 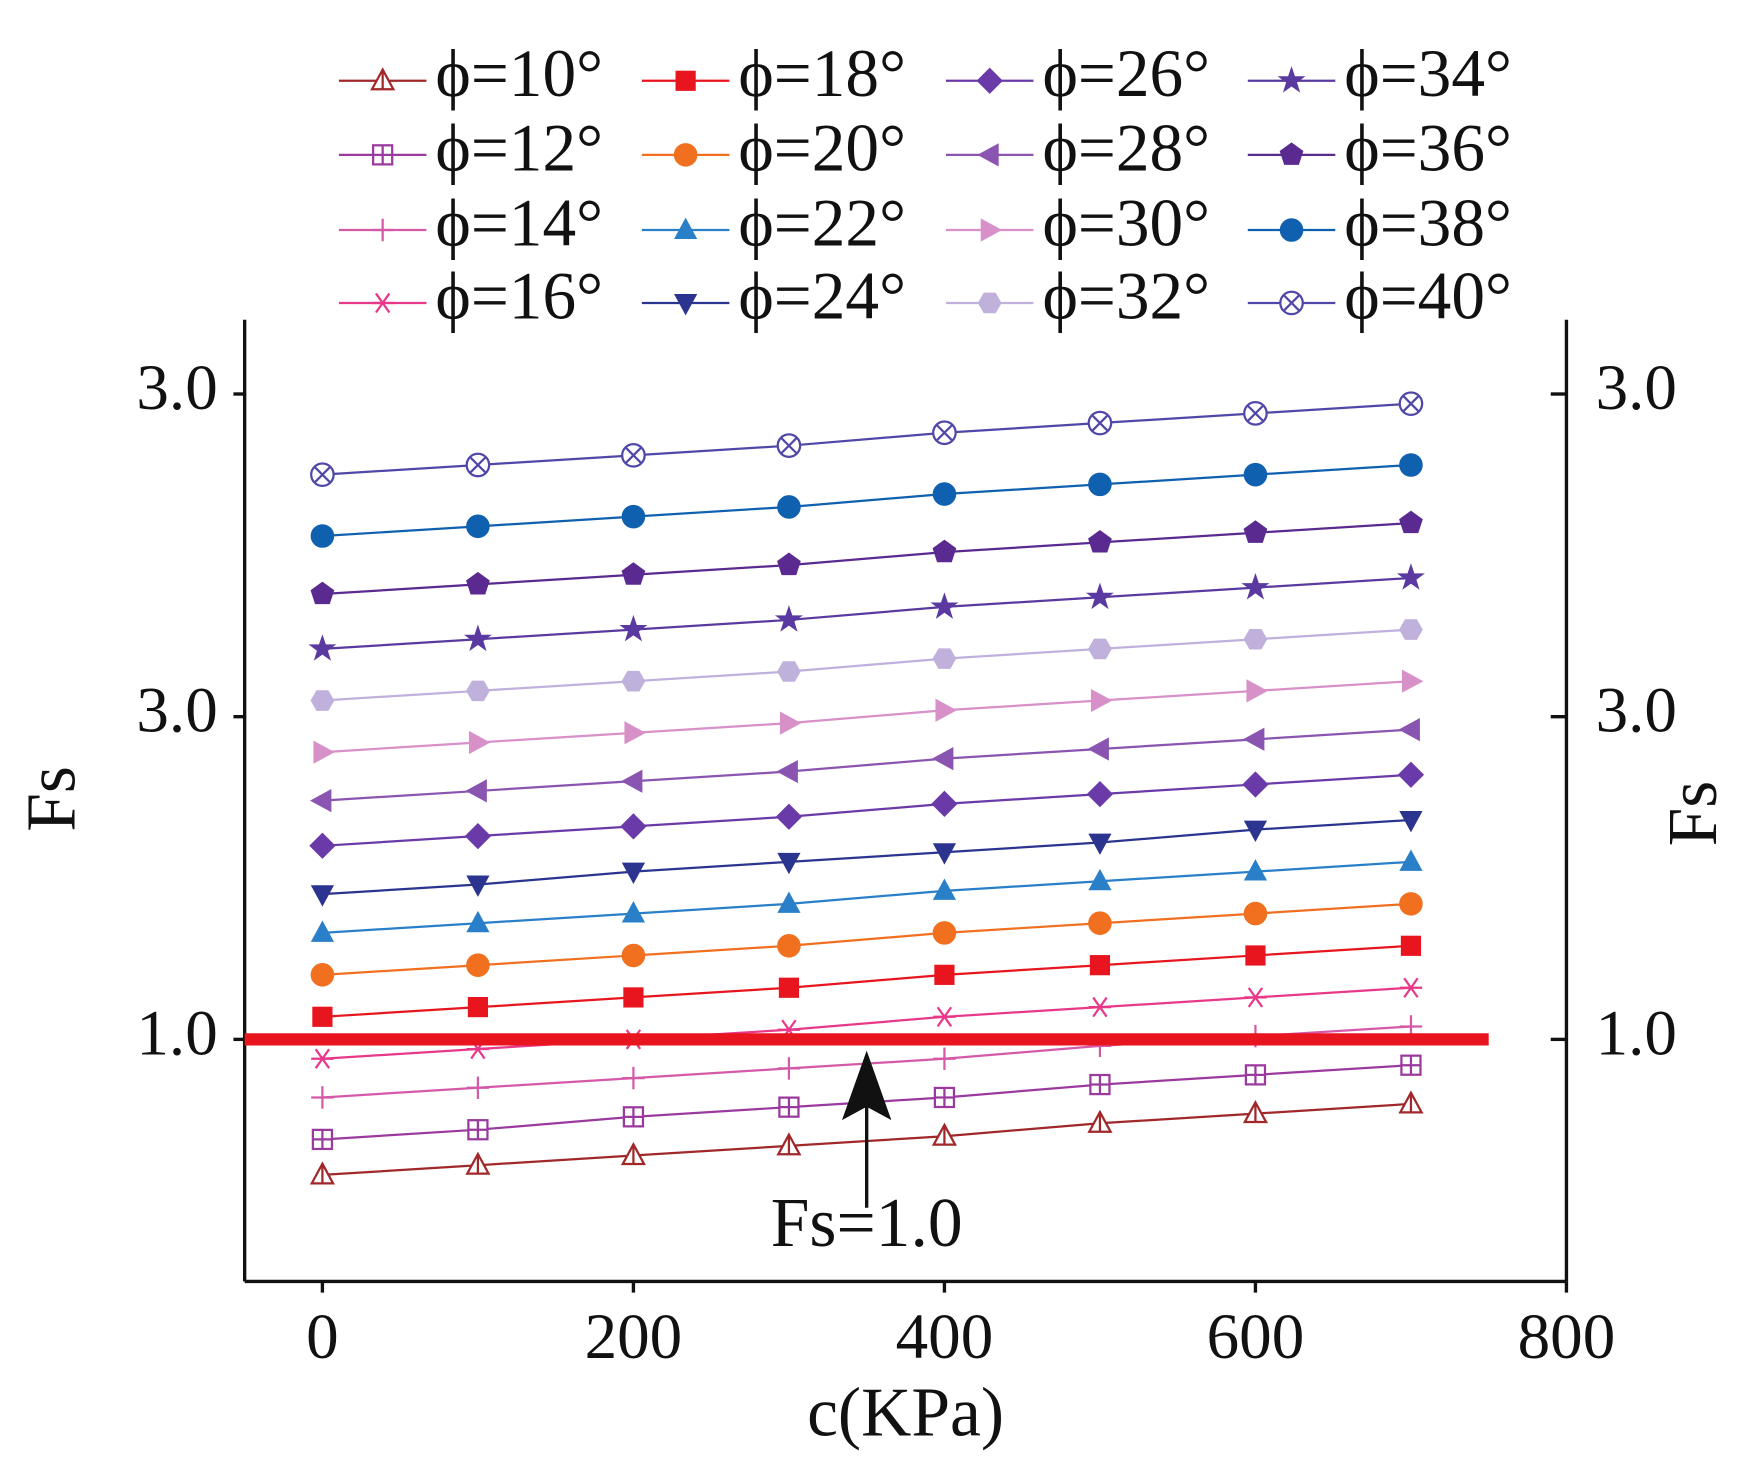 I want to click on legend-label: ϕ=26°, so click(x=1126, y=73).